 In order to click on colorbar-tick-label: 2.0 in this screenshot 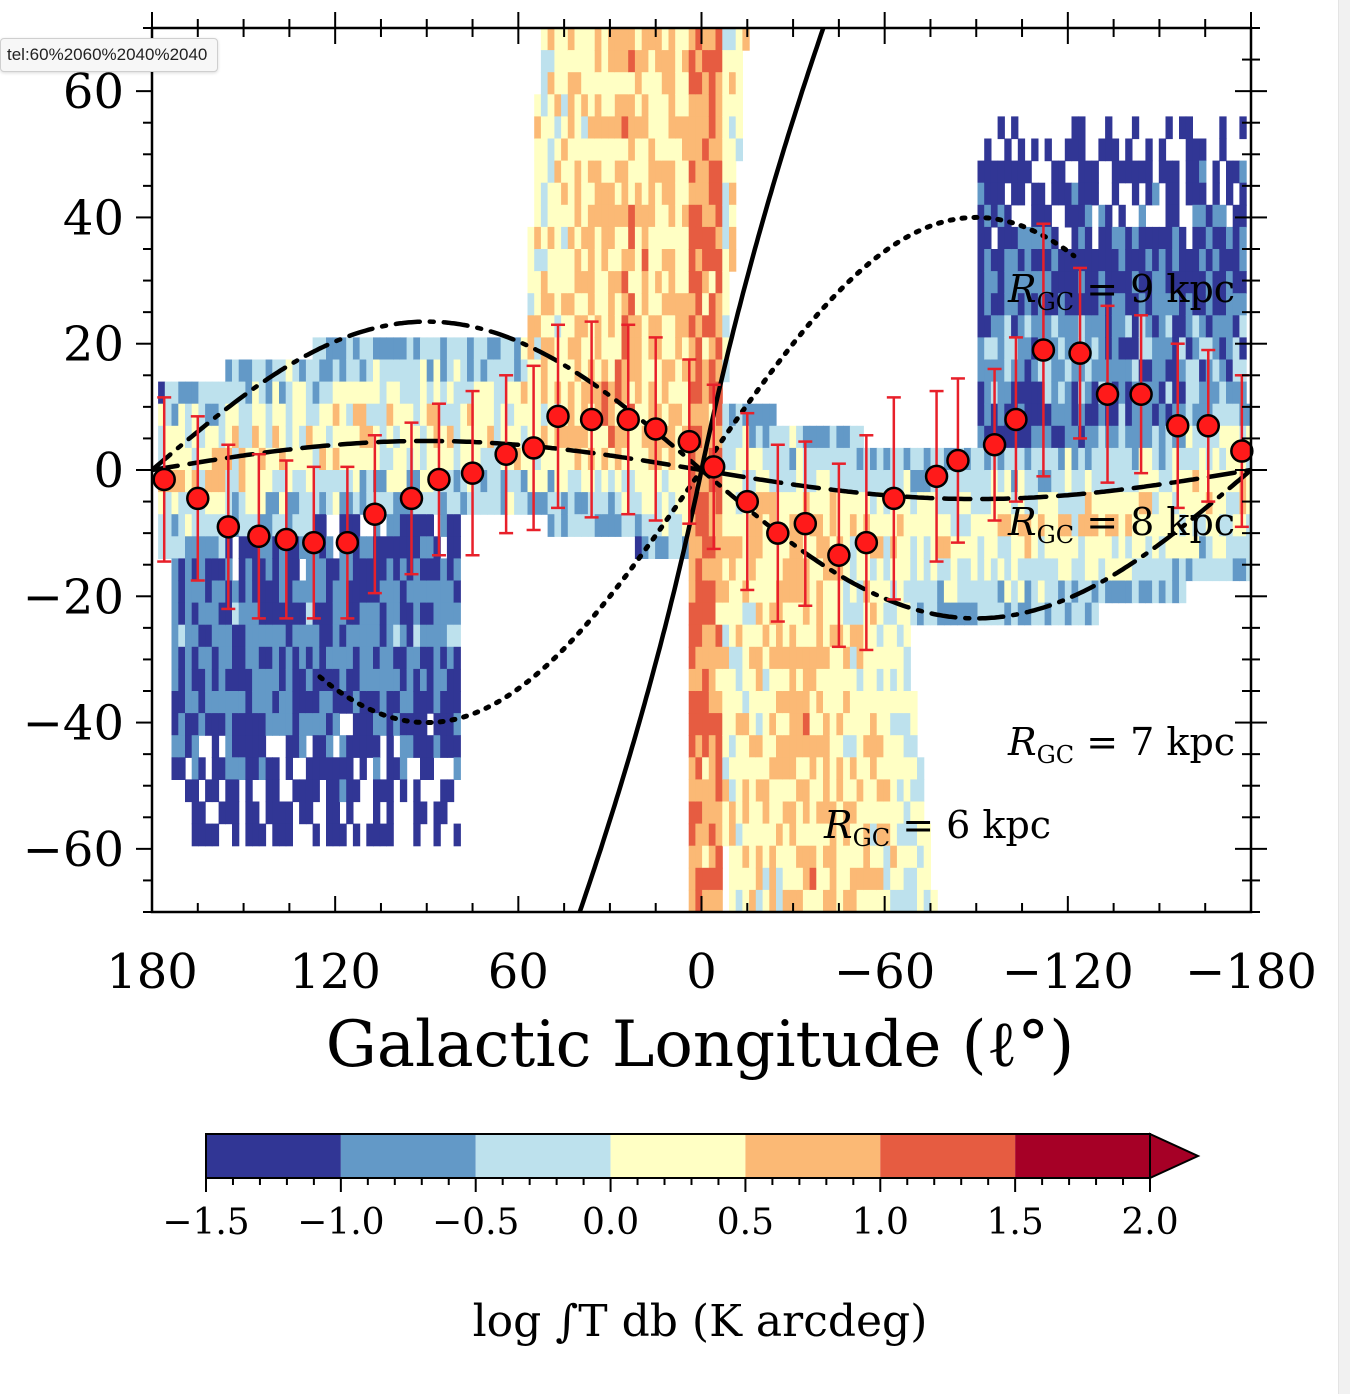, I will do `click(1149, 1222)`.